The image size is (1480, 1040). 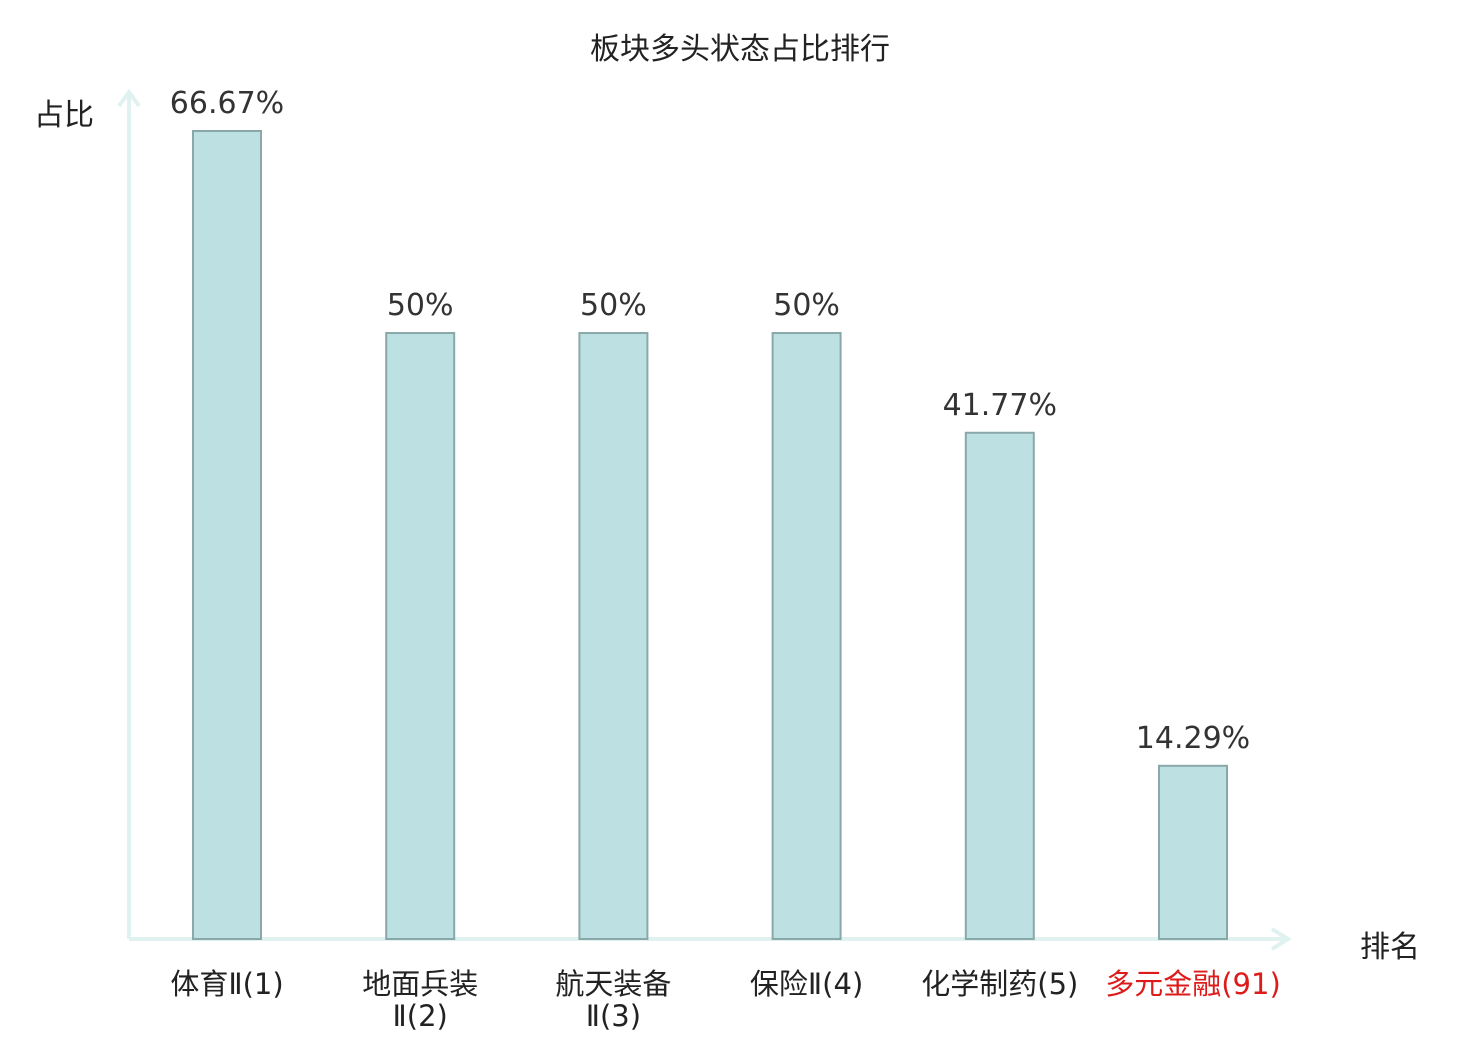 What do you see at coordinates (613, 1016) in the screenshot?
I see `x-tick-label: Ⅱ(3)` at bounding box center [613, 1016].